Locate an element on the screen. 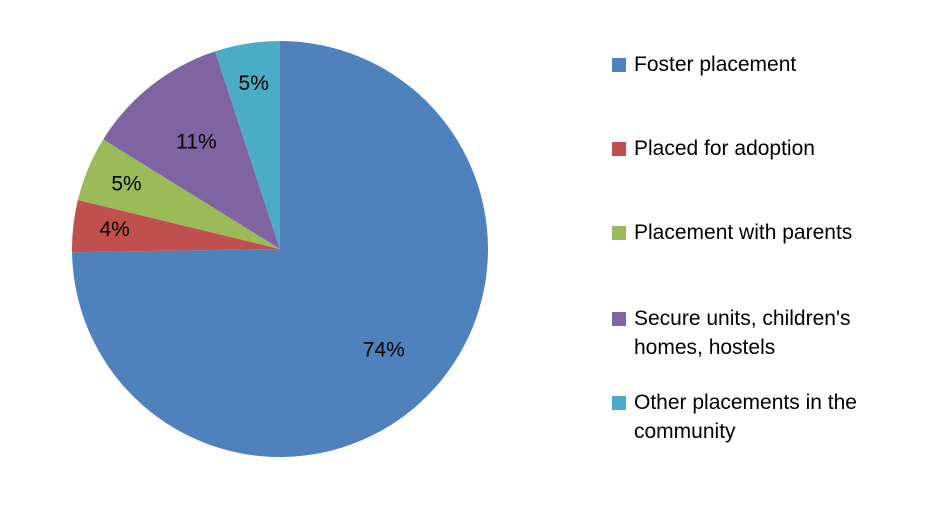 Image resolution: width=928 pixels, height=512 pixels. slice-label: 11% is located at coordinates (196, 141).